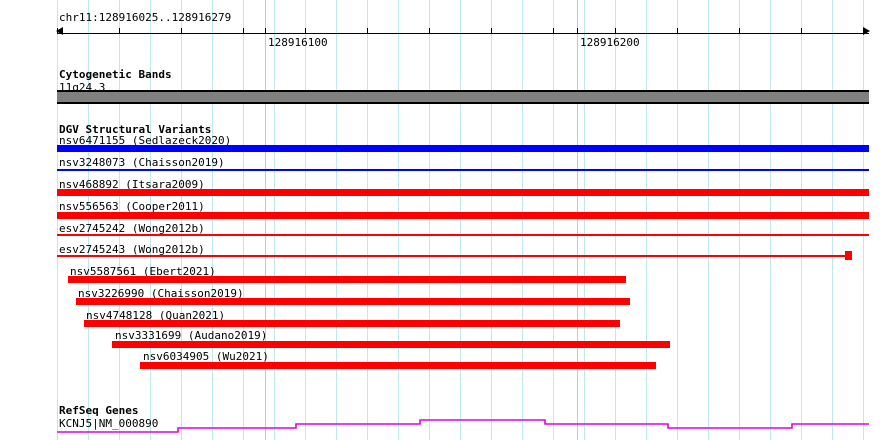  What do you see at coordinates (156, 315) in the screenshot?
I see `variant-label: nsv4748128 (Quan2021)` at bounding box center [156, 315].